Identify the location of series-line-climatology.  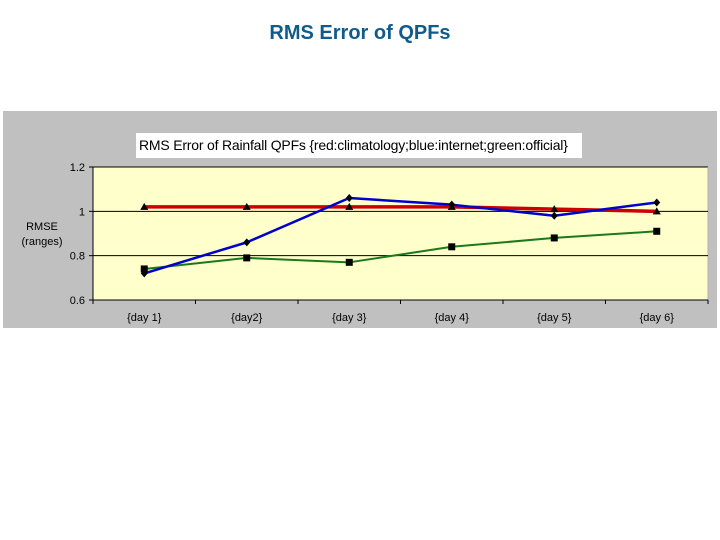
(400, 209).